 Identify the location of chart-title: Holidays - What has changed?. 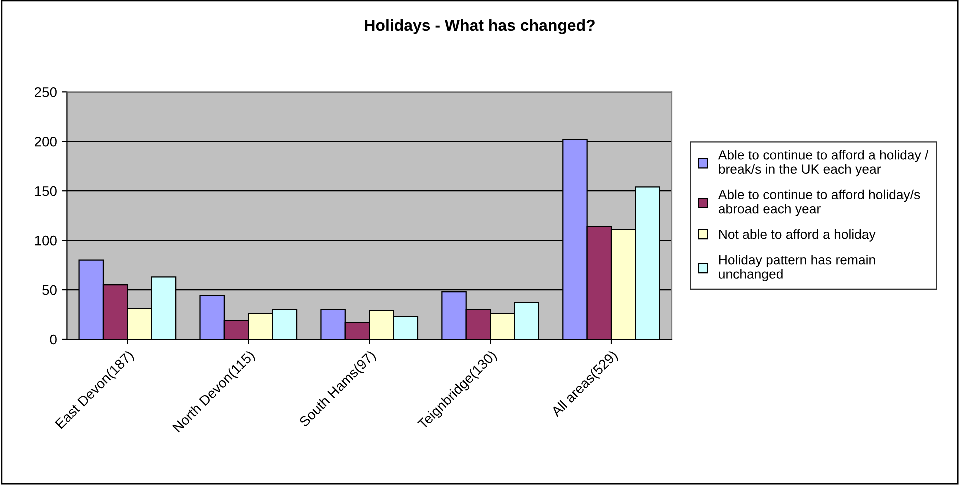
(480, 26).